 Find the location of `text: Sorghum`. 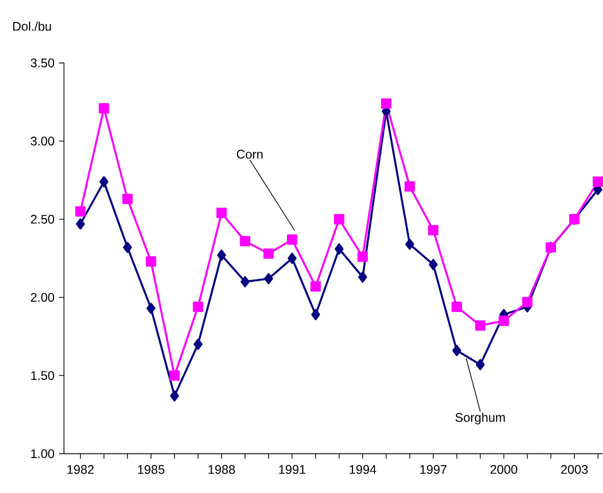

text: Sorghum is located at coordinates (480, 418).